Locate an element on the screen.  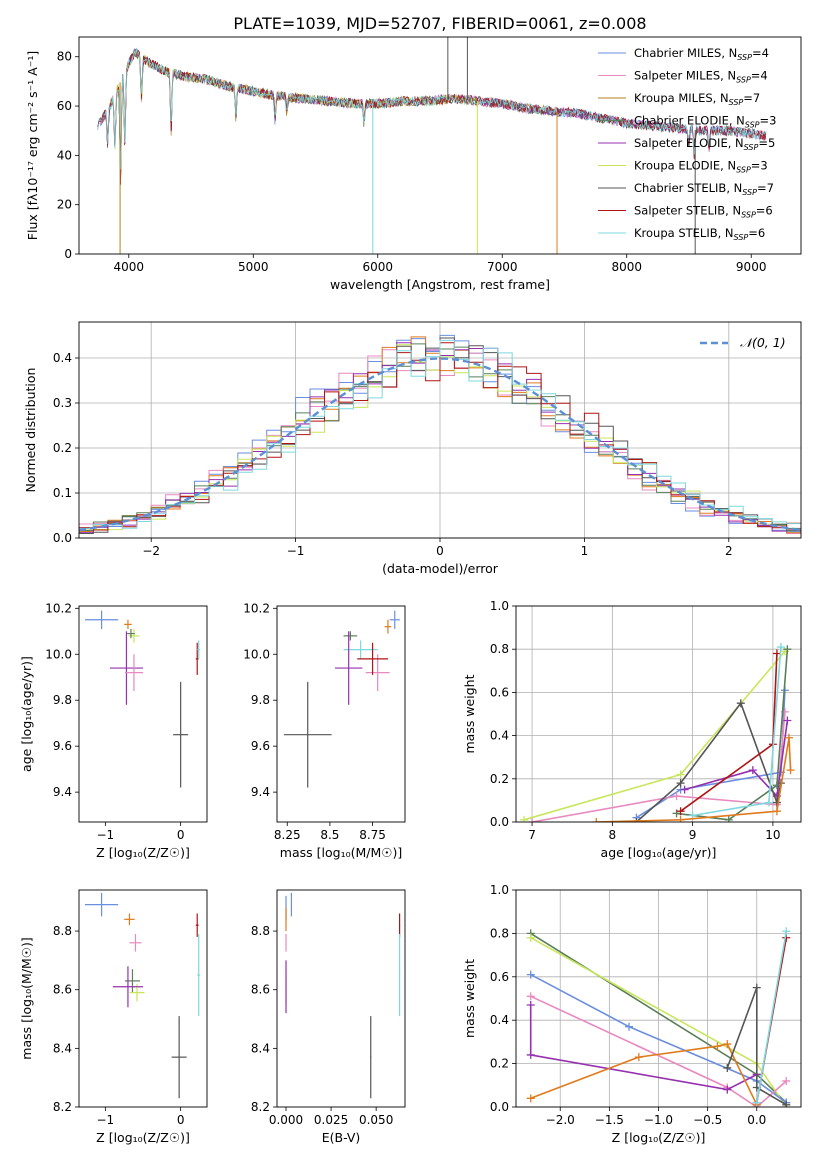
mass_vs_Z-points is located at coordinates (143, 995).